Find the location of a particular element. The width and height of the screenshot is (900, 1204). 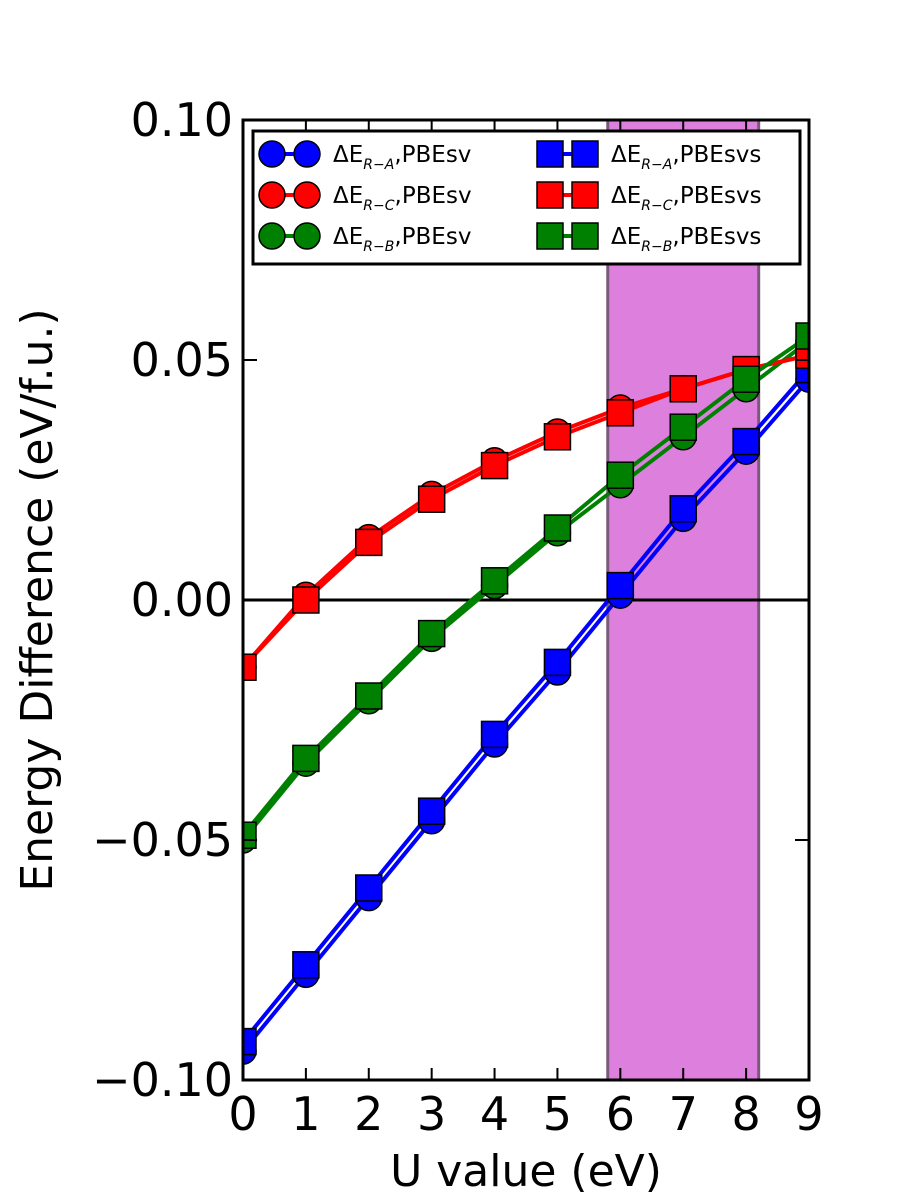

legend-label: ΔER−A,PBEsv is located at coordinates (402, 157).